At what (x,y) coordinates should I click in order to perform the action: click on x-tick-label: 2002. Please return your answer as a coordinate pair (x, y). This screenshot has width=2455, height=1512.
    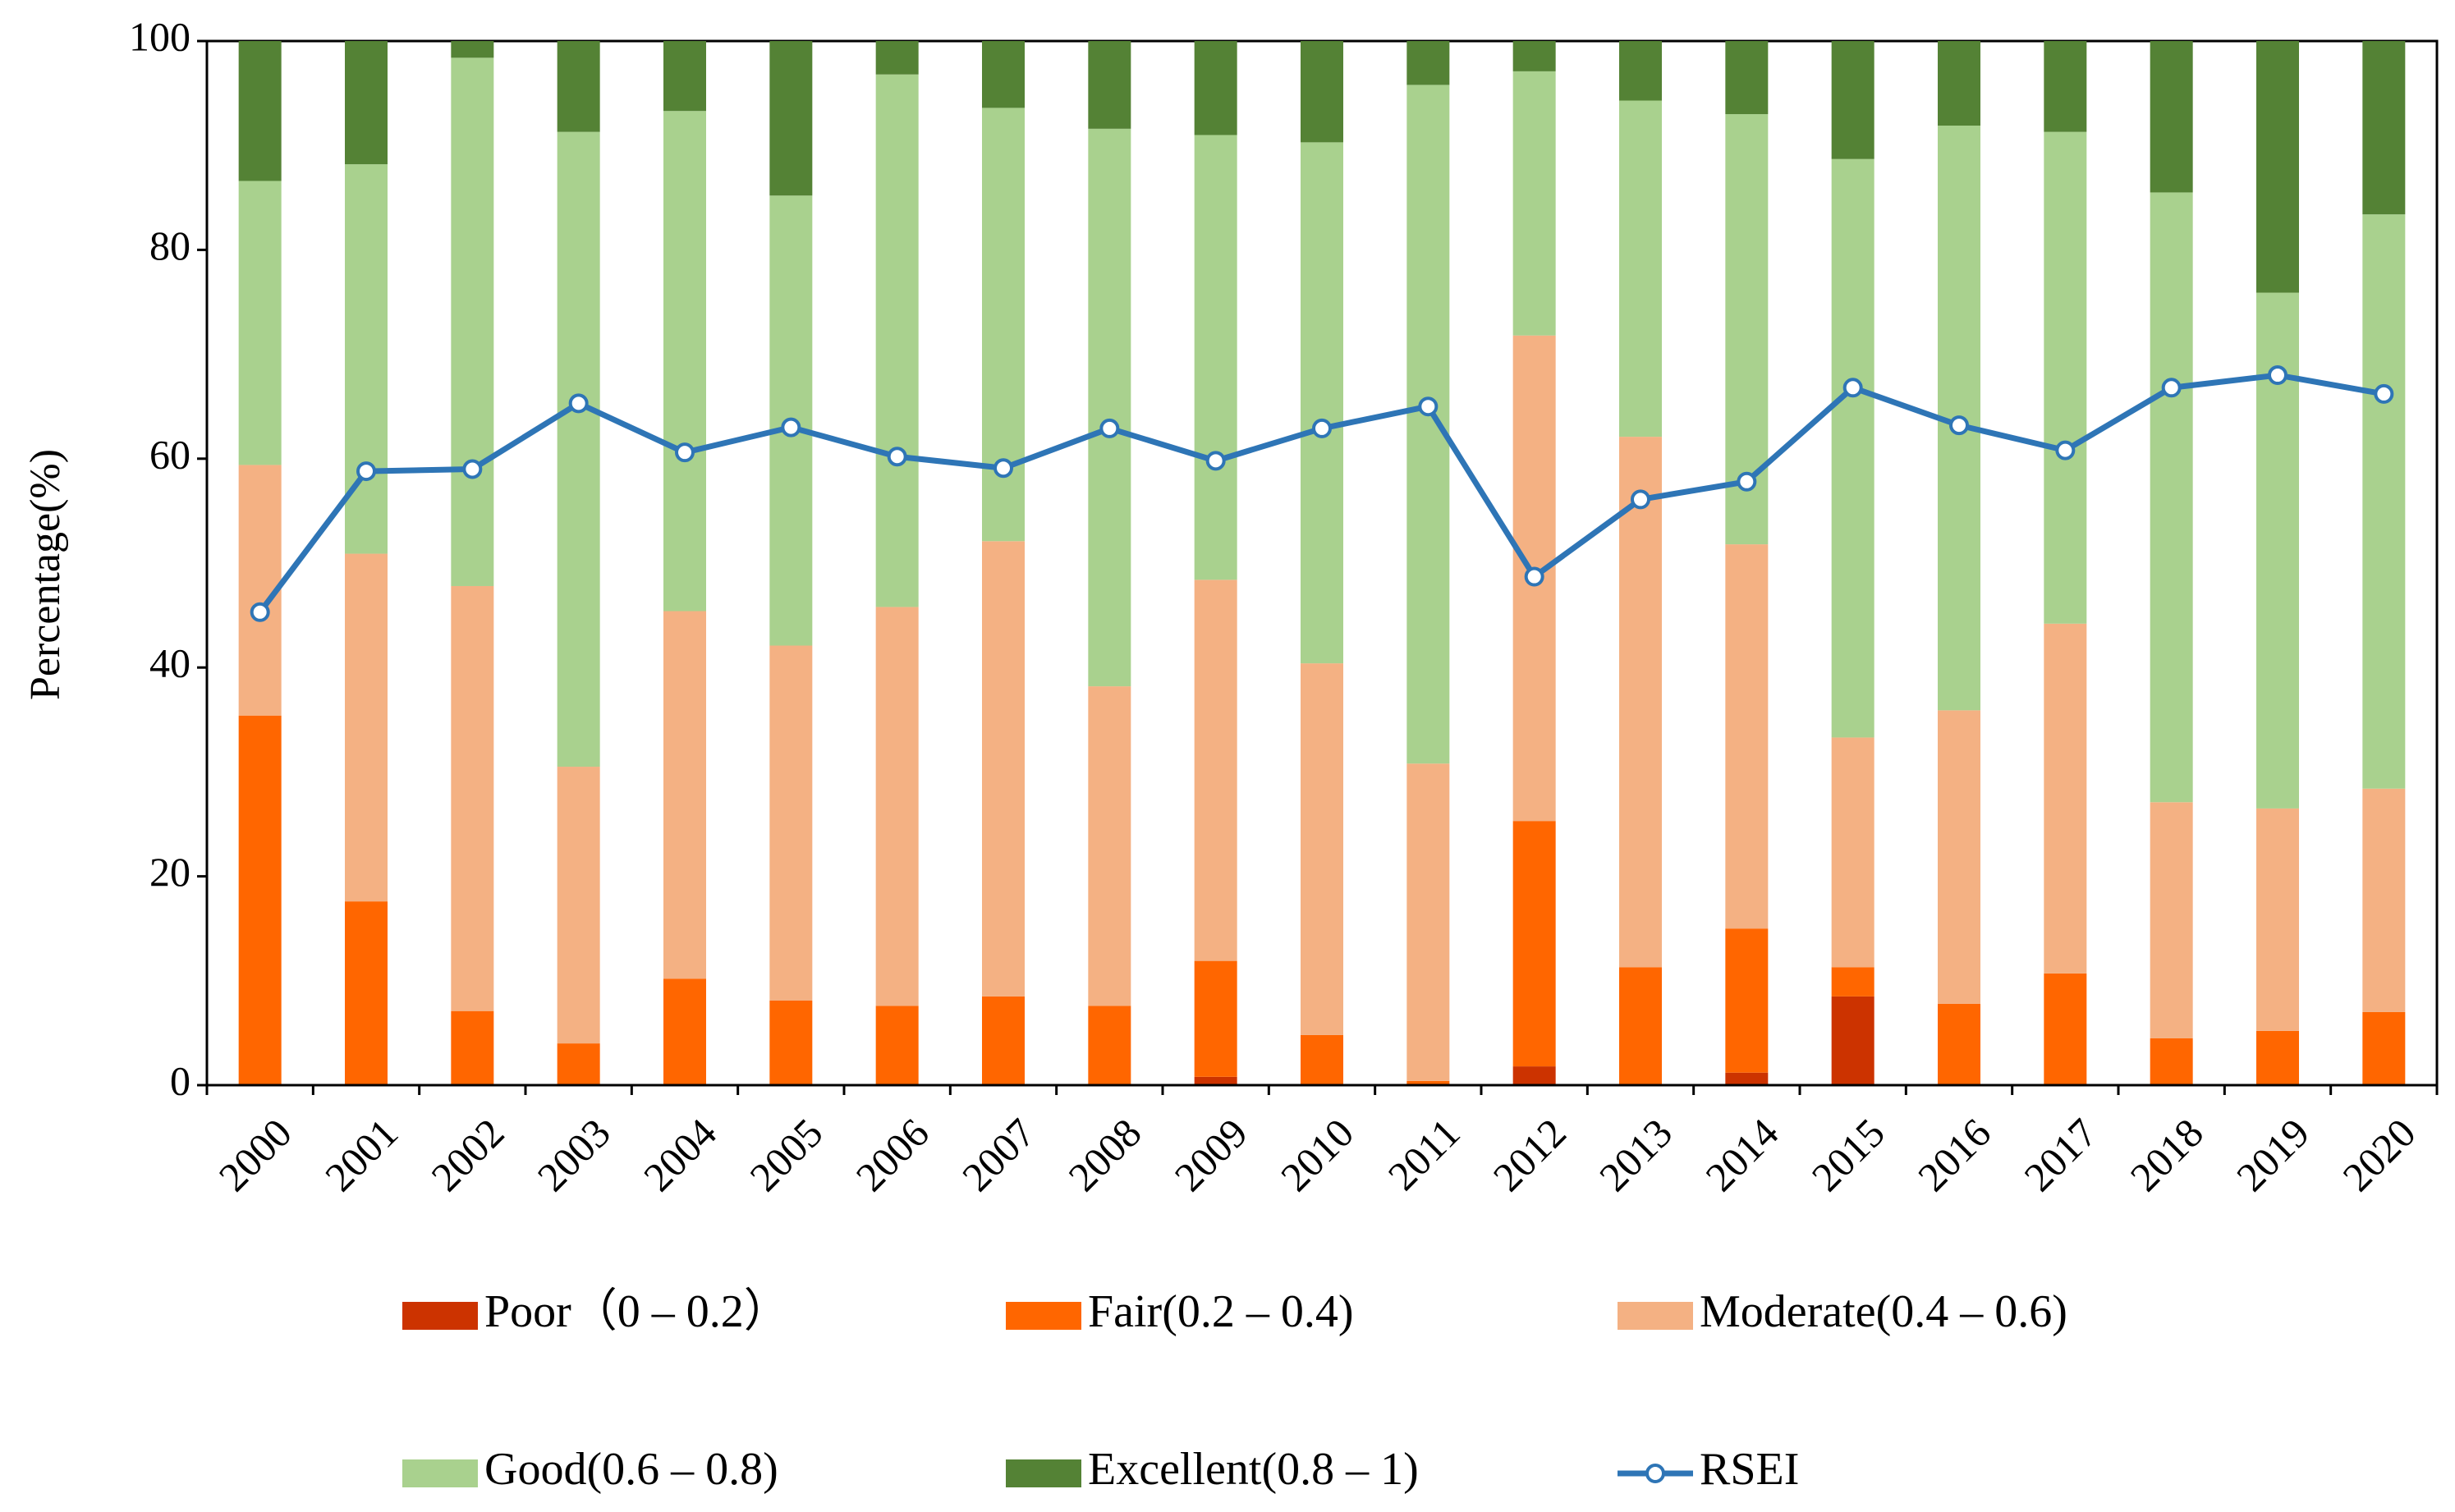
    Looking at the image, I should click on (467, 1155).